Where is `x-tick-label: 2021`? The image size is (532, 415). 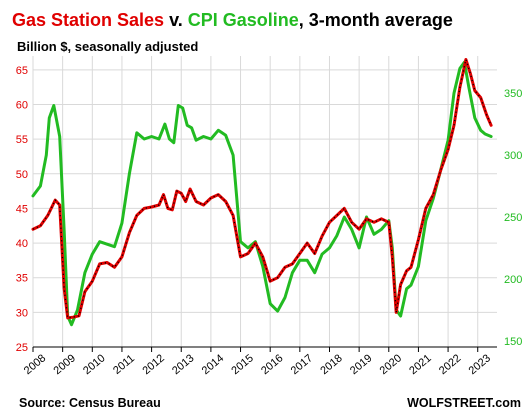
x-tick-label: 2021 is located at coordinates (420, 364).